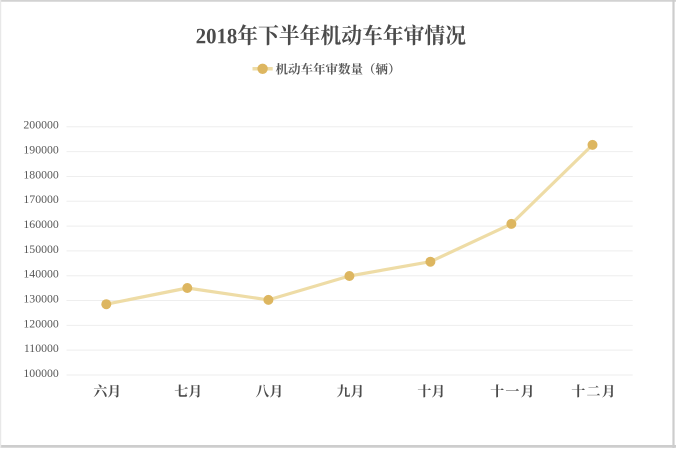 The image size is (676, 453). What do you see at coordinates (40, 373) in the screenshot?
I see `svg-text: 100000` at bounding box center [40, 373].